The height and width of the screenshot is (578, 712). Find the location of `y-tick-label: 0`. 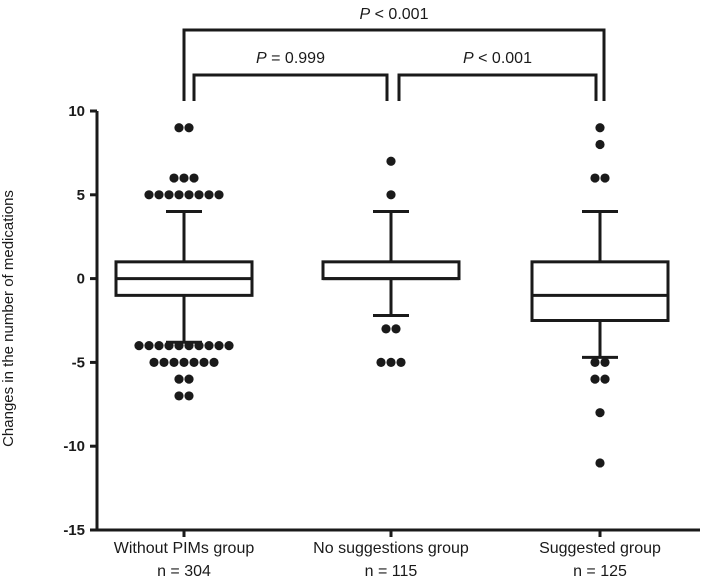

y-tick-label: 0 is located at coordinates (81, 279).